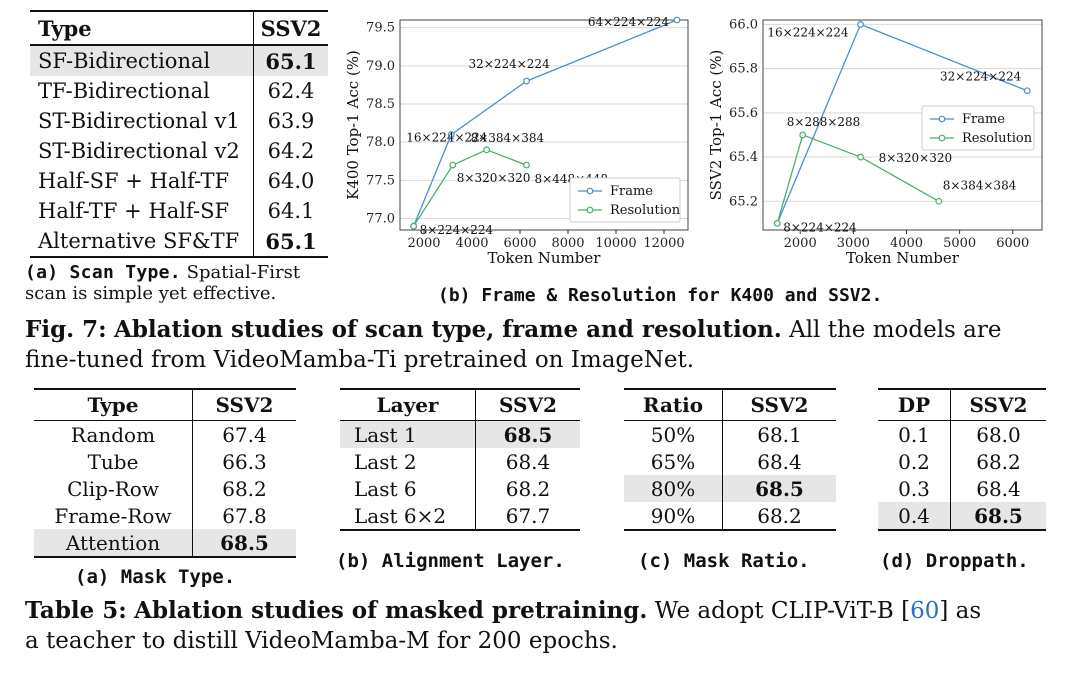  Describe the element at coordinates (673, 516) in the screenshot. I see `row-key: 90%` at that location.